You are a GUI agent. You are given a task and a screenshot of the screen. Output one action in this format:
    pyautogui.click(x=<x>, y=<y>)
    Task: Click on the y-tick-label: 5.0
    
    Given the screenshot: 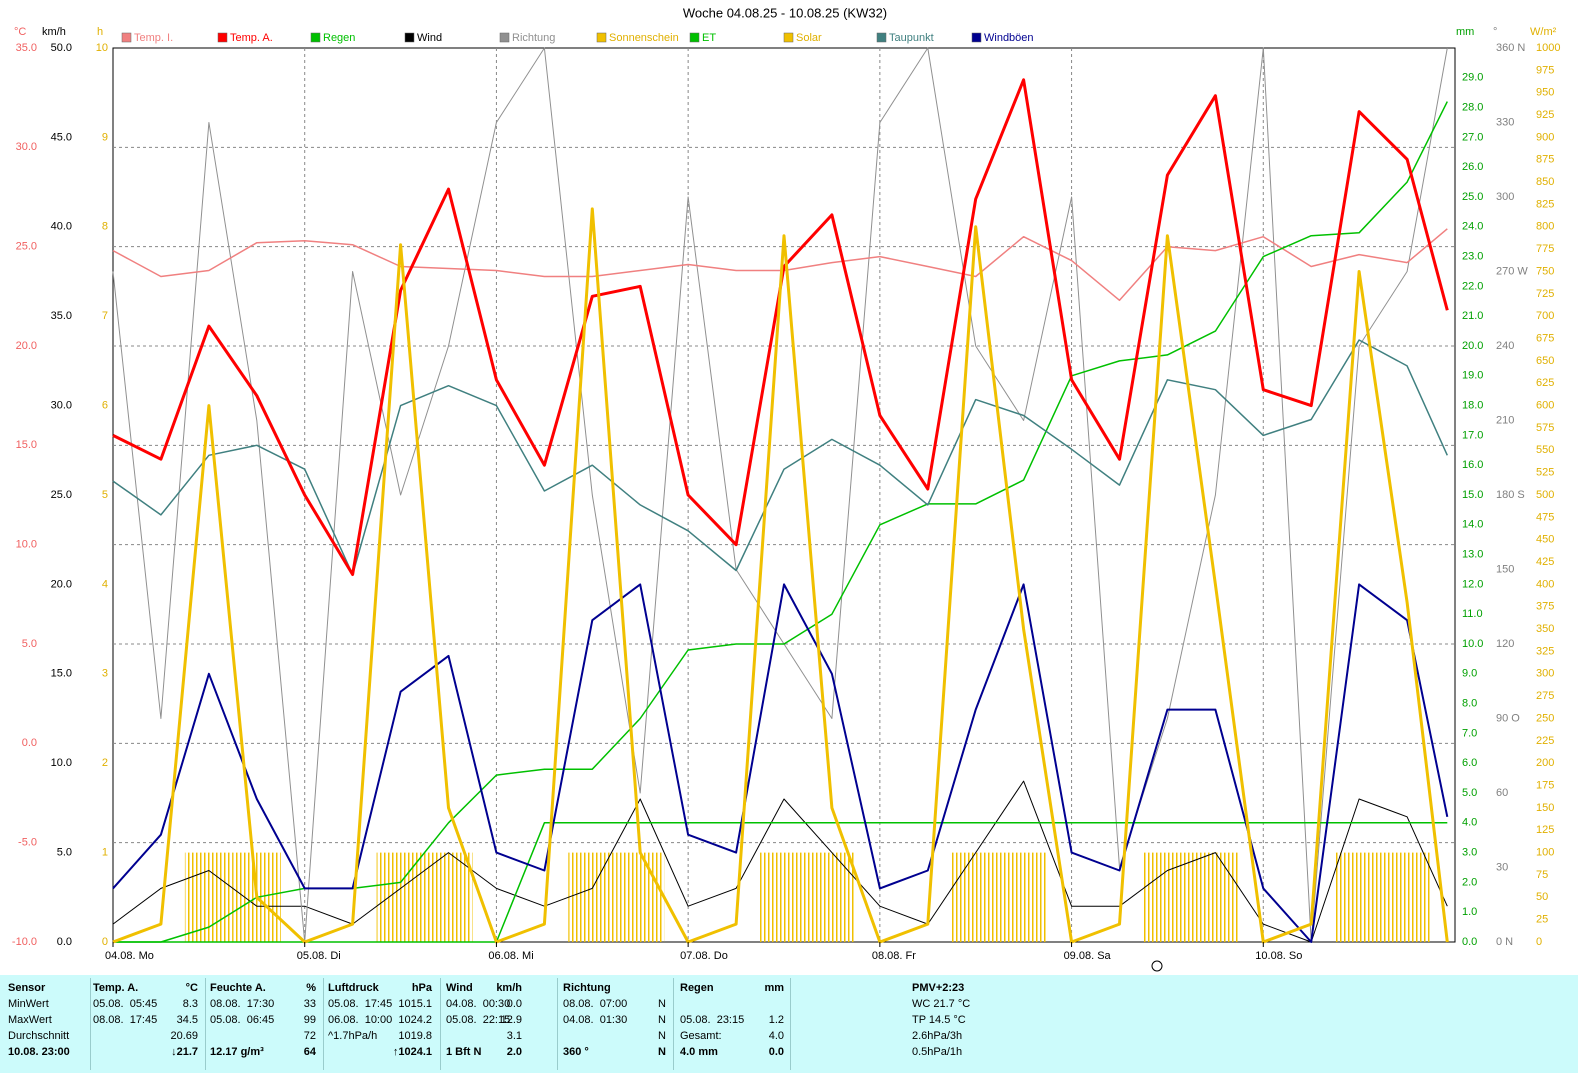 What is the action you would take?
    pyautogui.click(x=29, y=644)
    